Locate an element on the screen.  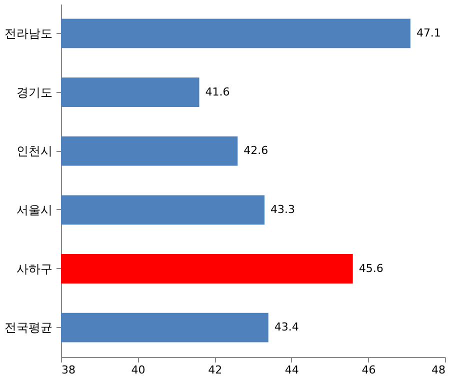
x-tick-label: 38 is located at coordinates (69, 370).